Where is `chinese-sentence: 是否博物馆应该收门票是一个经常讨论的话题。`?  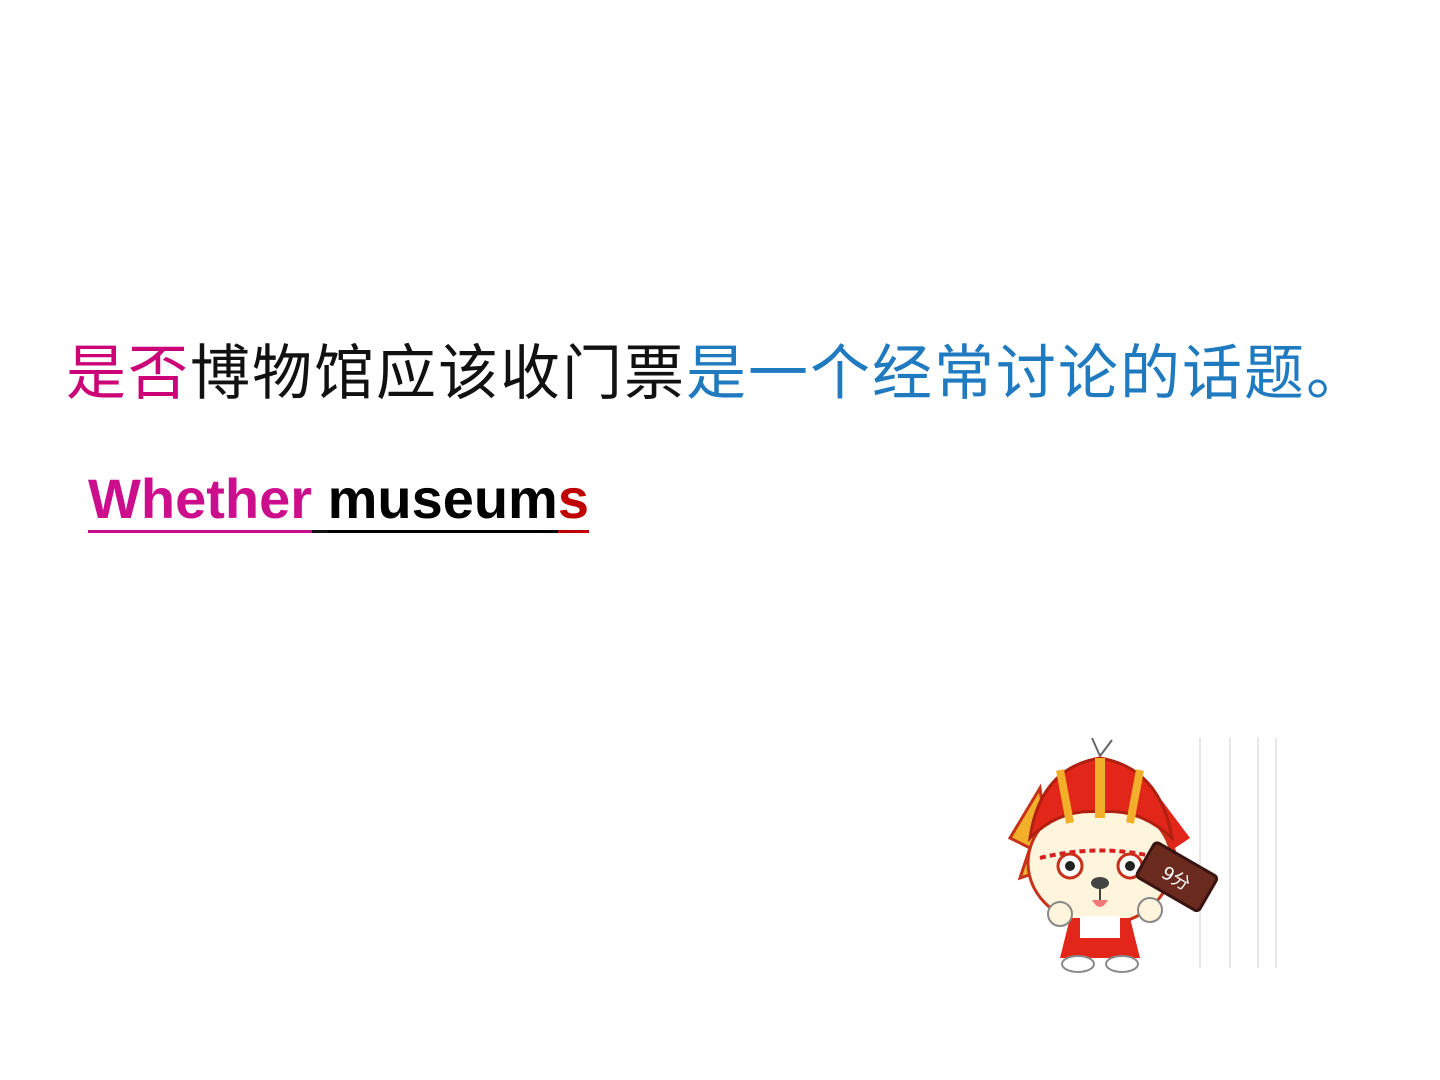 chinese-sentence: 是否博物馆应该收门票是一个经常讨论的话题。 is located at coordinates (717, 374).